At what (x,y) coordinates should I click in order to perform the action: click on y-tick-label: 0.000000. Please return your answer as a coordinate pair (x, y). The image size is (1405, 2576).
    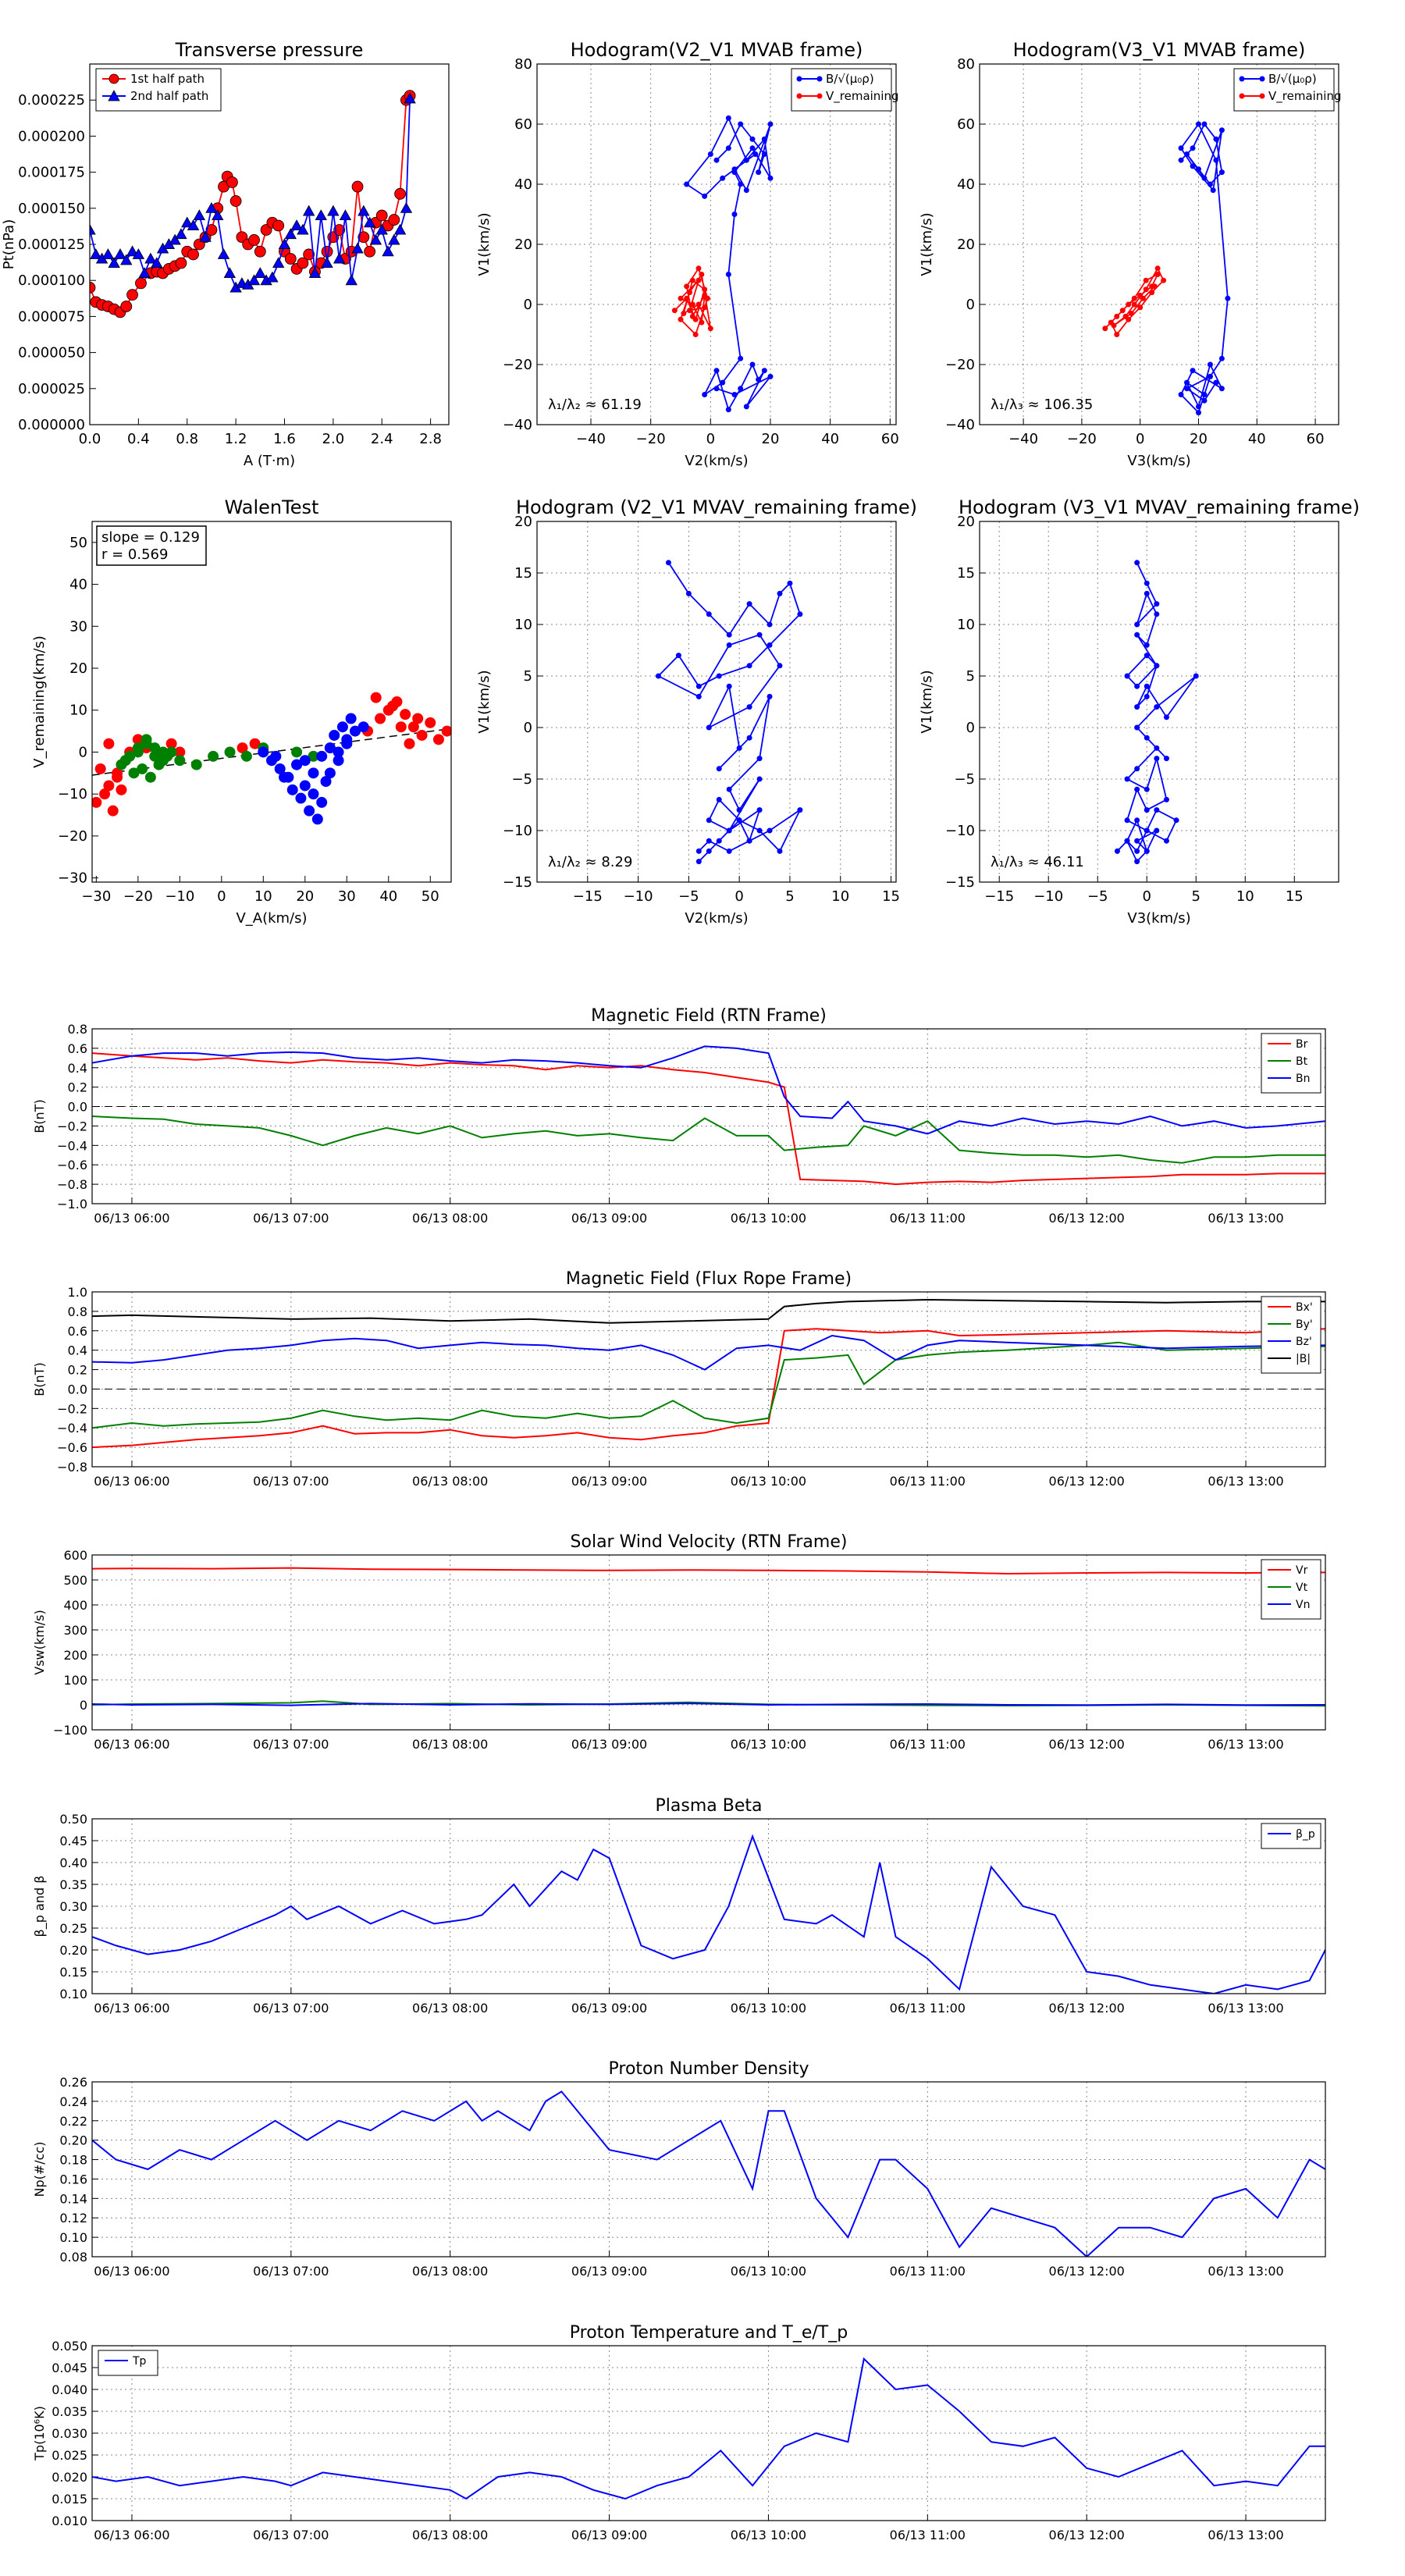
    Looking at the image, I should click on (51, 425).